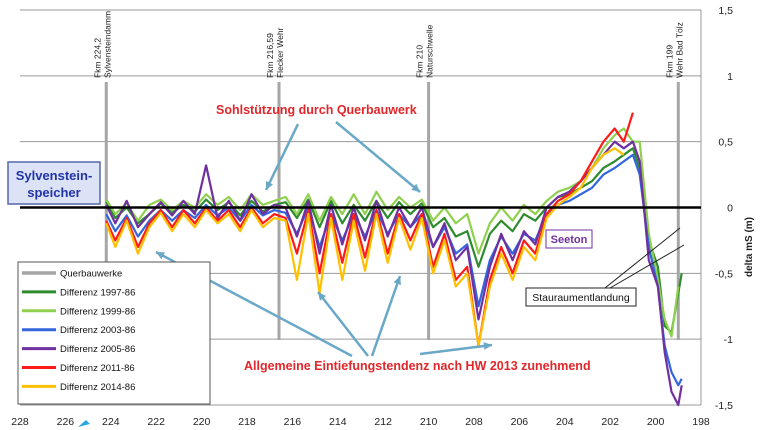  Describe the element at coordinates (656, 422) in the screenshot. I see `x-tick-label: 200` at that location.